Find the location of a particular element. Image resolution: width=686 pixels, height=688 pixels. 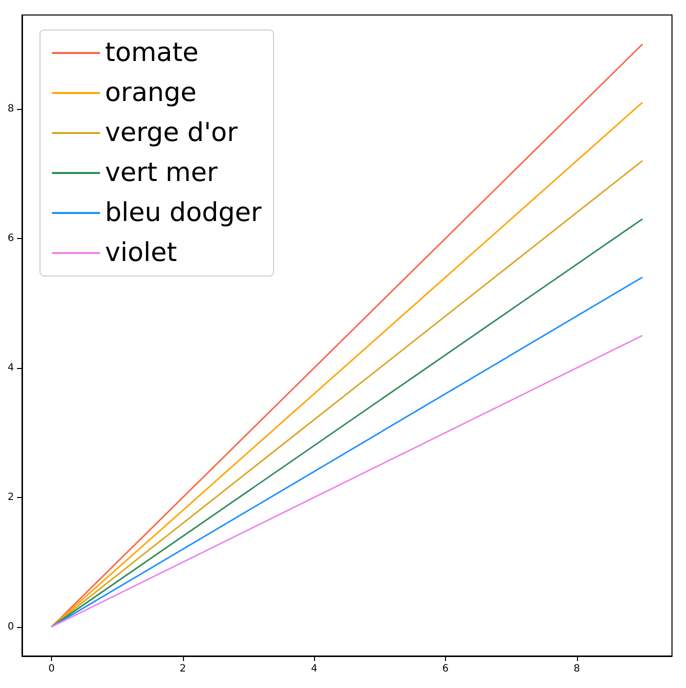

y-tick-label: 0 is located at coordinates (11, 626).